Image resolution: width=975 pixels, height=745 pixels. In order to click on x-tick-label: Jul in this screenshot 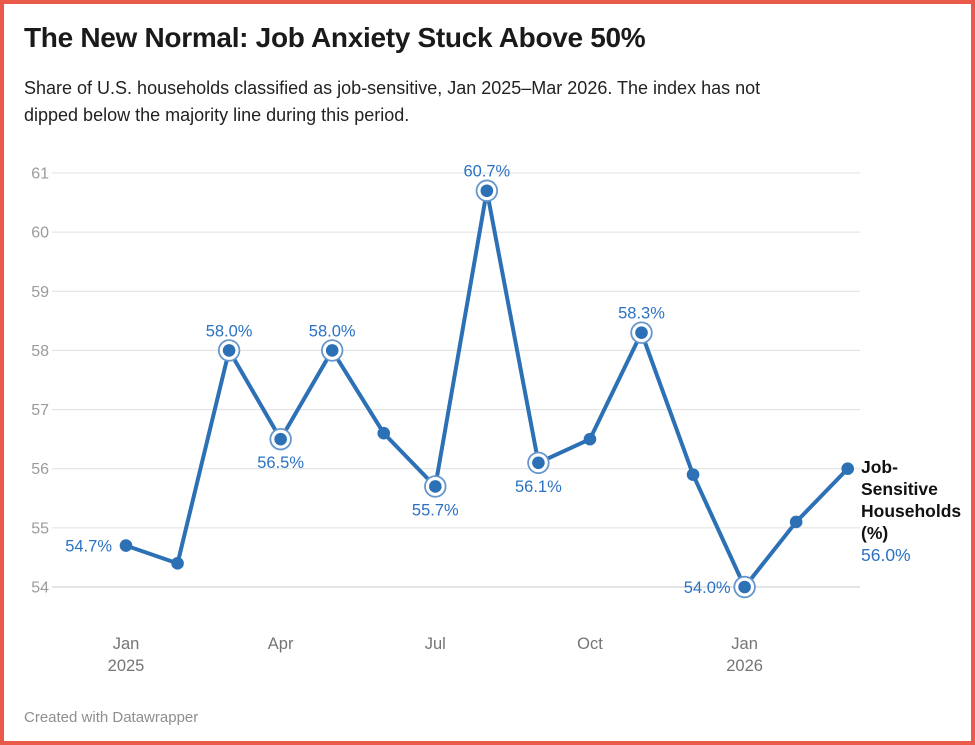, I will do `click(435, 644)`.